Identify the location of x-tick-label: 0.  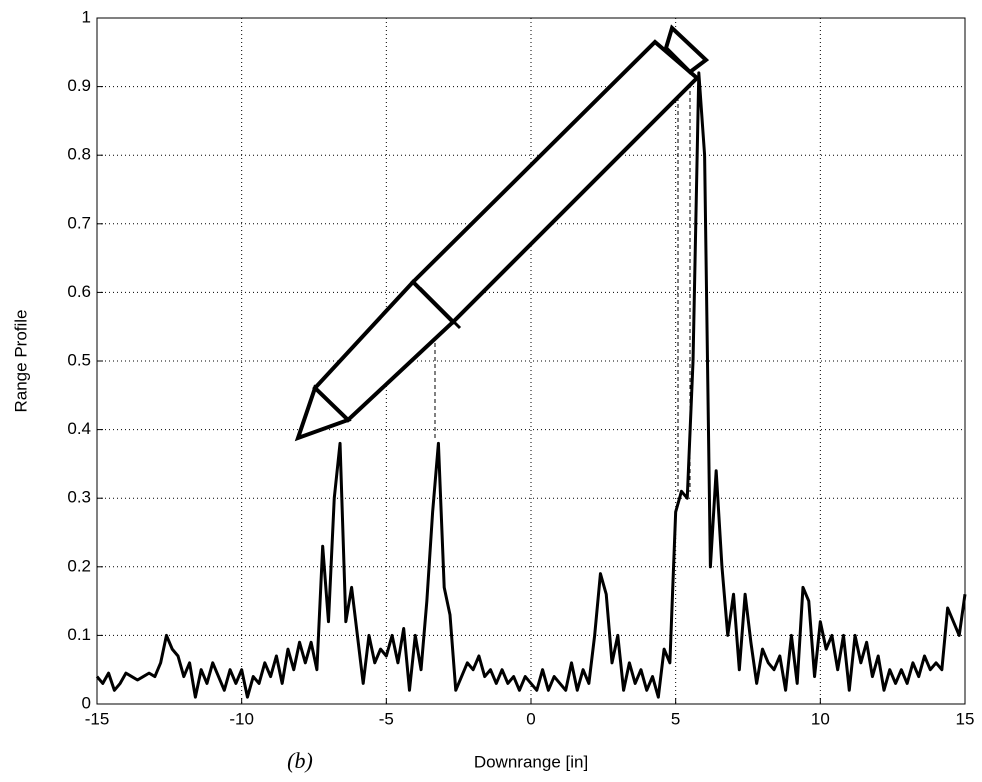
(530, 718).